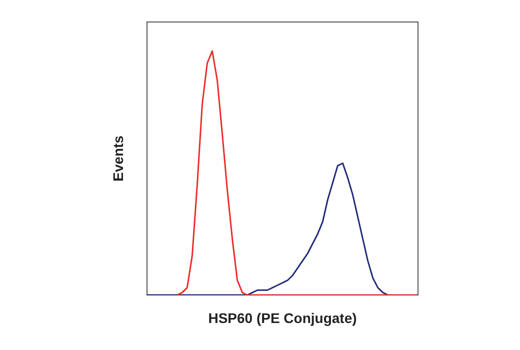  What do you see at coordinates (118, 158) in the screenshot?
I see `y-axis-title: Events` at bounding box center [118, 158].